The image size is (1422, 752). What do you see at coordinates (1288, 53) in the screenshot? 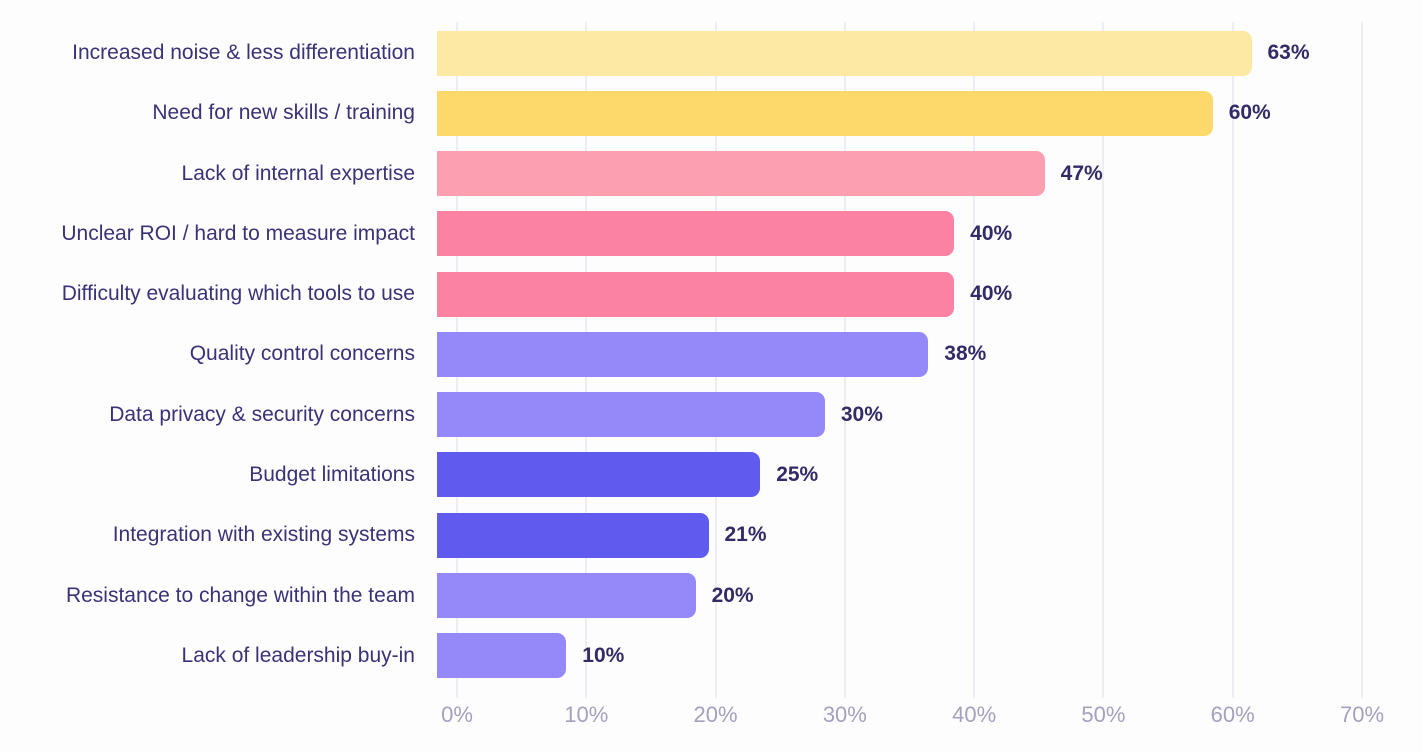
I see `value-label: 63%` at bounding box center [1288, 53].